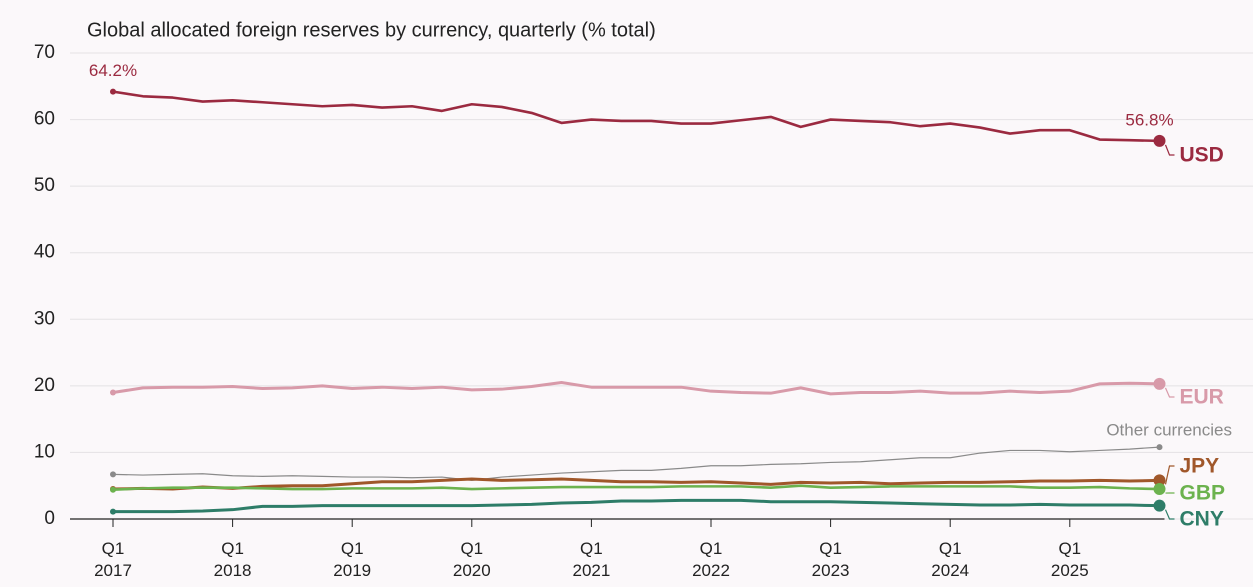 This screenshot has width=1253, height=587. What do you see at coordinates (352, 559) in the screenshot?
I see `x-tick-label: Q1 2019` at bounding box center [352, 559].